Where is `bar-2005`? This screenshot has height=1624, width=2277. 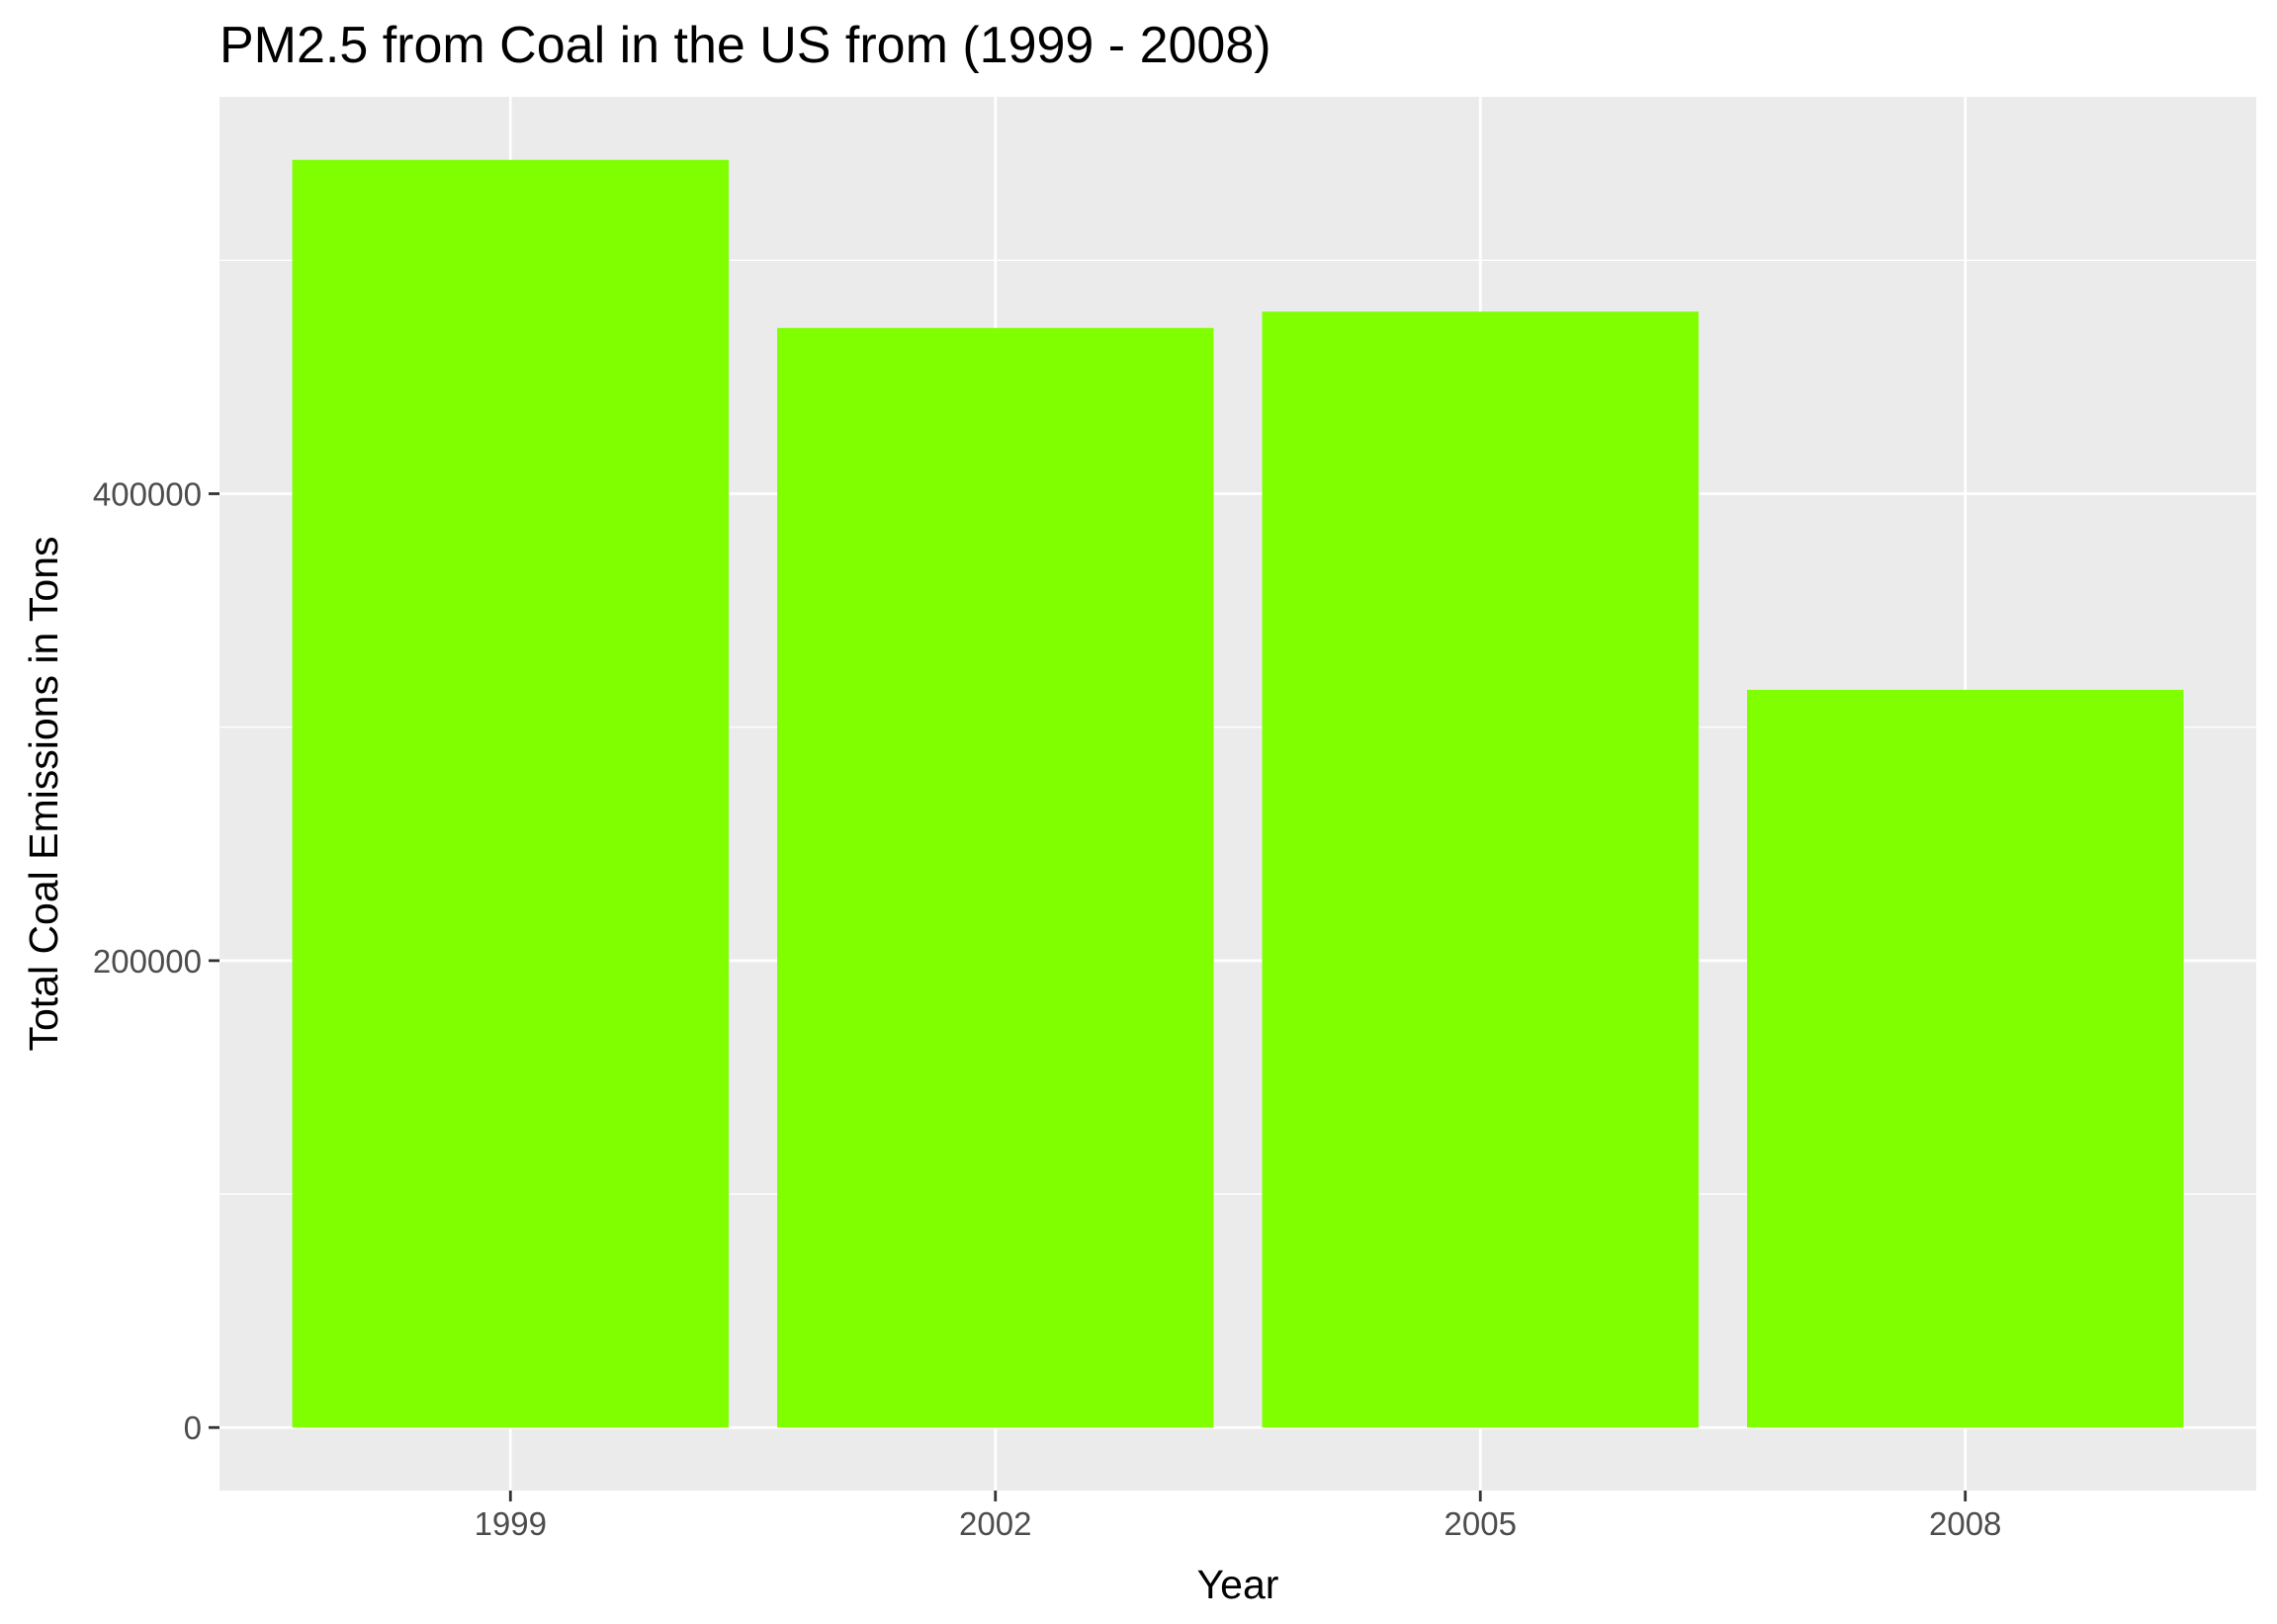 bar-2005 is located at coordinates (1480, 870).